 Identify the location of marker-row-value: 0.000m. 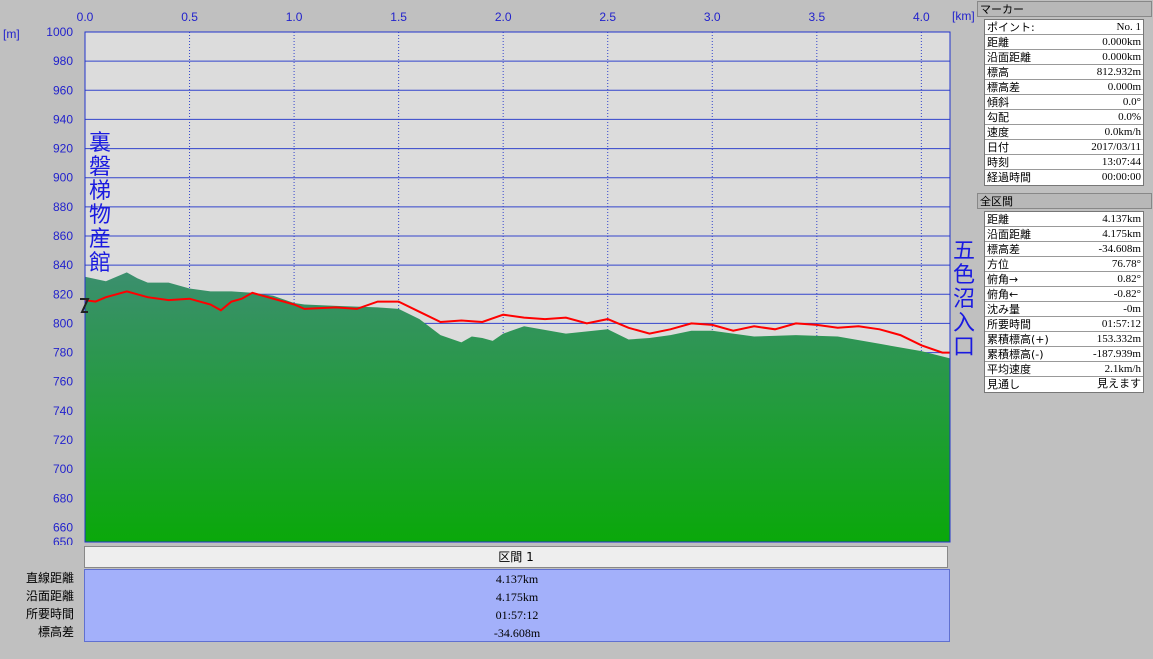
(1124, 87).